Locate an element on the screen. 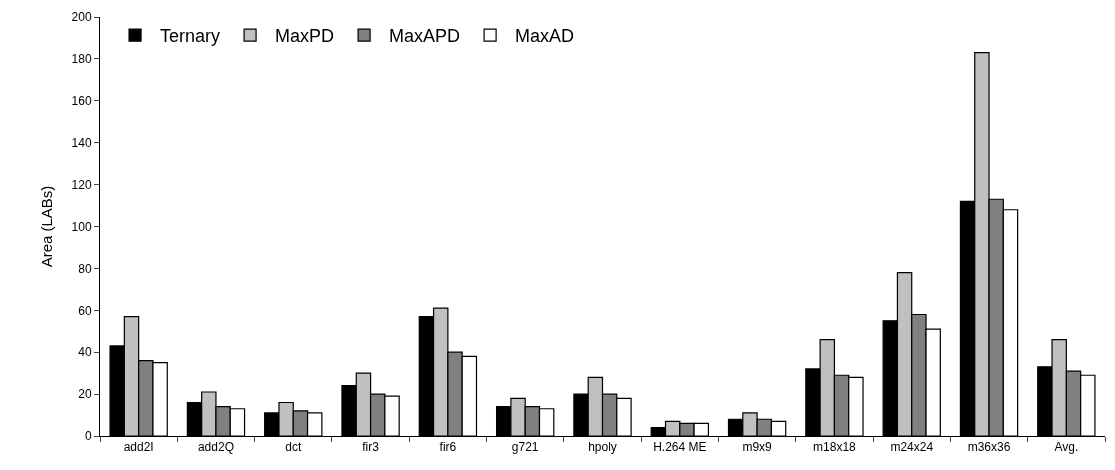 This screenshot has width=1115, height=470. x-tick-label: m36x36 is located at coordinates (989, 447).